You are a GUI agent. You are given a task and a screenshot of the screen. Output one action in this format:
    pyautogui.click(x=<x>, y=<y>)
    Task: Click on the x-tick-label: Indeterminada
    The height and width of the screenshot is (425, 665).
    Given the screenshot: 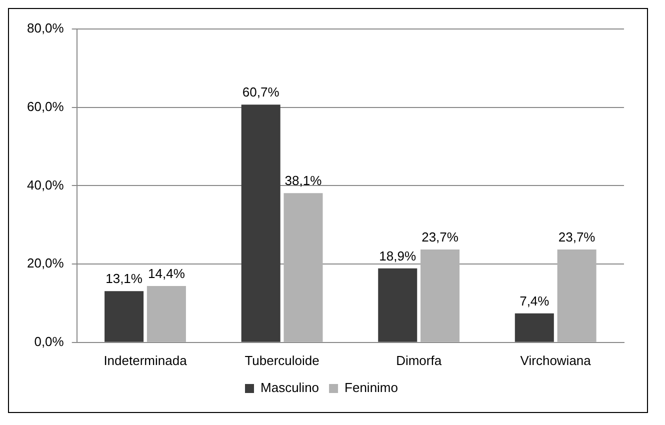 What is the action you would take?
    pyautogui.click(x=146, y=360)
    